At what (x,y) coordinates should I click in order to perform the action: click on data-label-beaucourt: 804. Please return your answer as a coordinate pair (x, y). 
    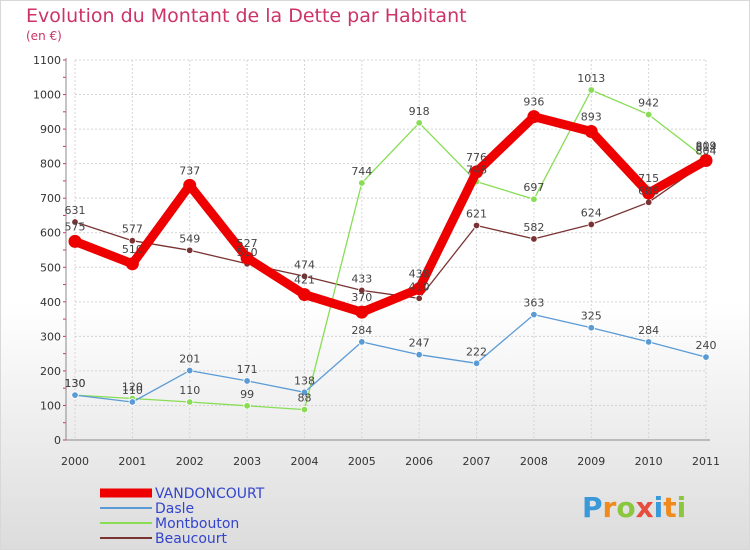
    Looking at the image, I should click on (706, 150).